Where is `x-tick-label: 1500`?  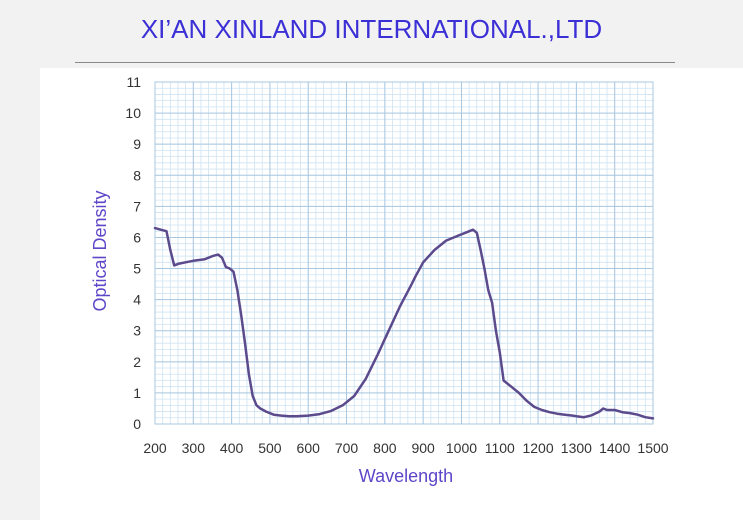 x-tick-label: 1500 is located at coordinates (652, 448).